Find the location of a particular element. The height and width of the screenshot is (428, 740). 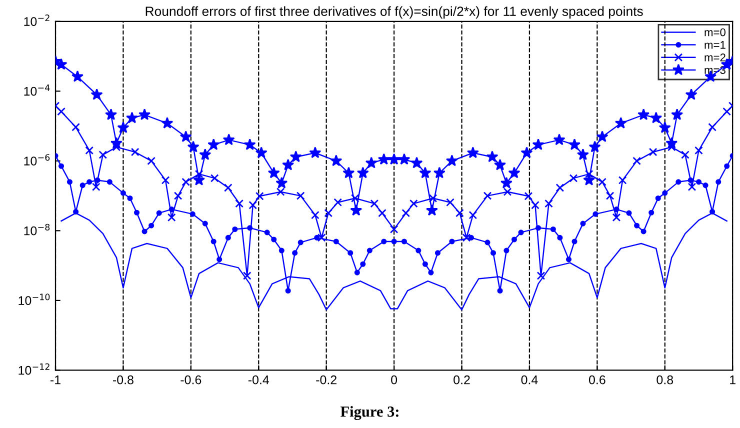

x-tick-label: 0 is located at coordinates (394, 379).